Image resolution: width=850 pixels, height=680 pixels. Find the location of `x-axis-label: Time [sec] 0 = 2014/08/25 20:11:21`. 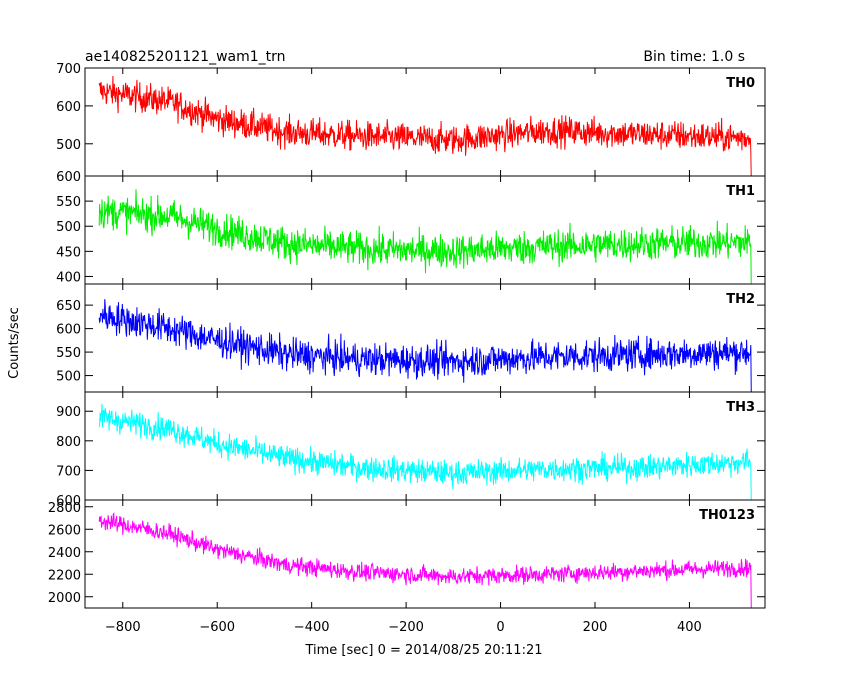

x-axis-label: Time [sec] 0 = 2014/08/25 20:11:21 is located at coordinates (423, 650).